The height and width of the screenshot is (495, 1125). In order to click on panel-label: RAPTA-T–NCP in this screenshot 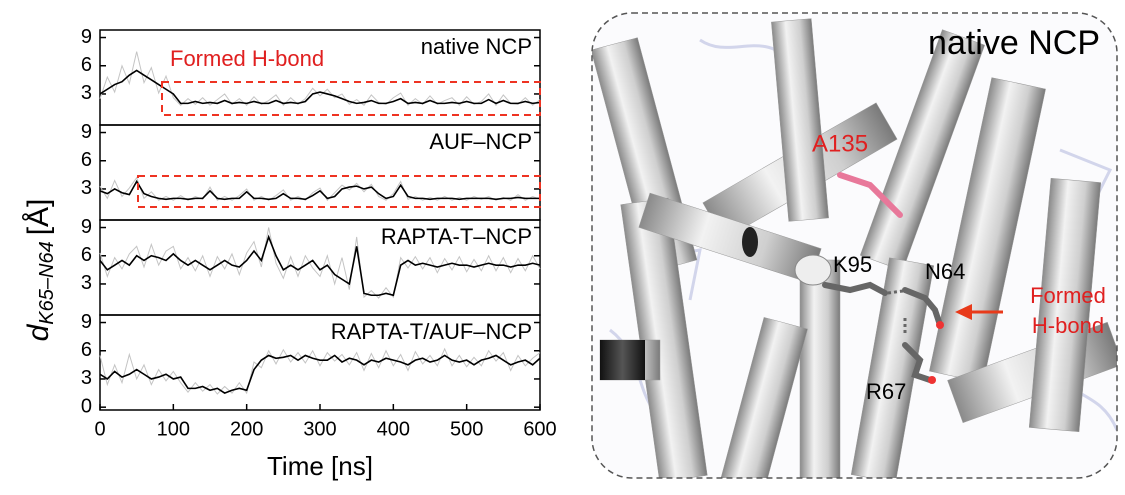, I will do `click(456, 236)`.